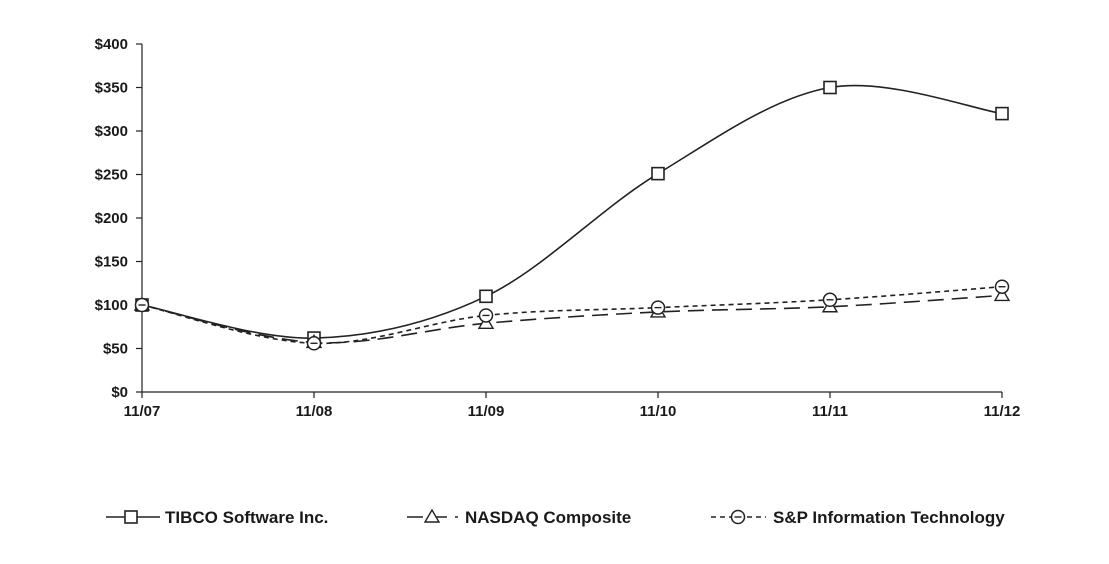 The height and width of the screenshot is (564, 1109). I want to click on series-circle, so click(572, 315).